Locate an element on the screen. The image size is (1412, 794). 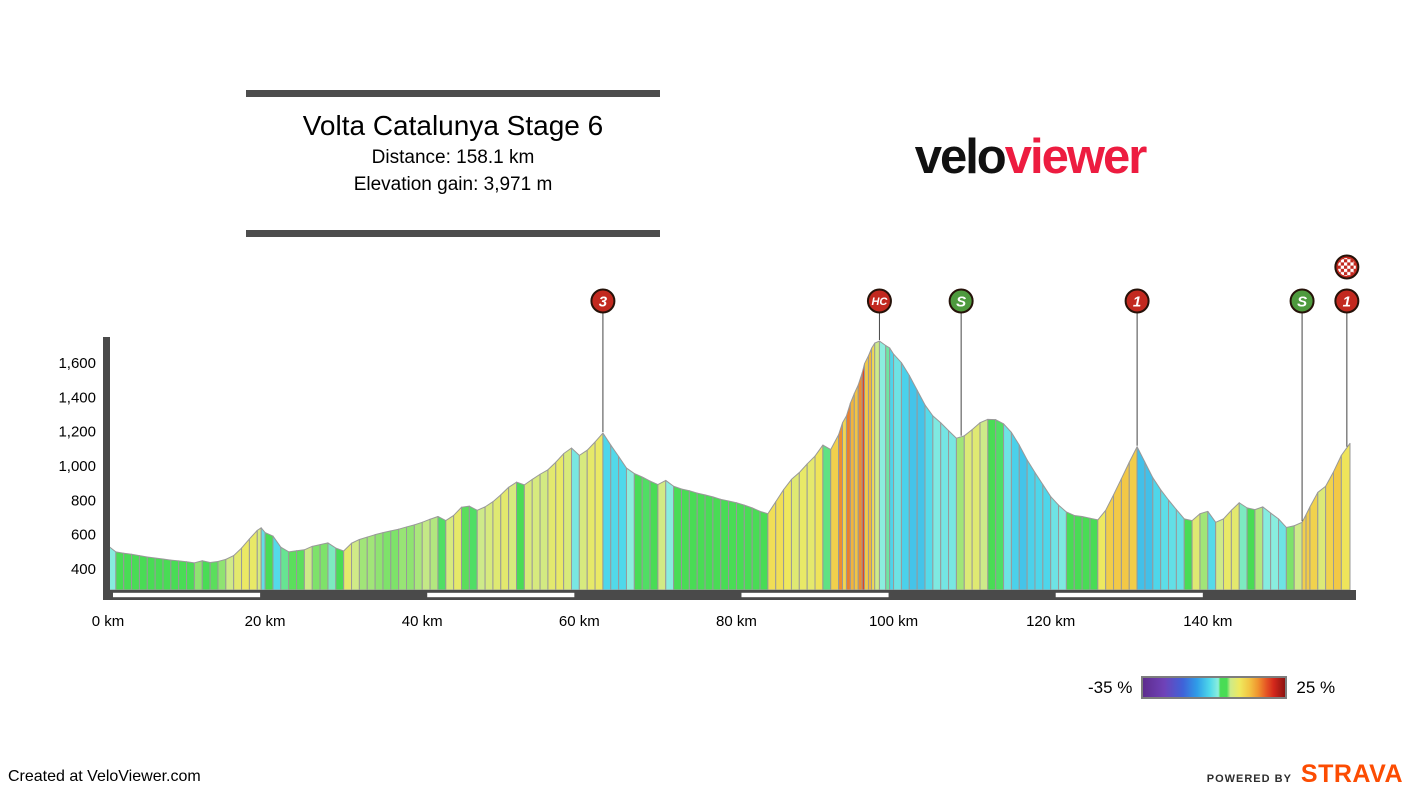
y-tick-label: 1,600 is located at coordinates (77, 363).